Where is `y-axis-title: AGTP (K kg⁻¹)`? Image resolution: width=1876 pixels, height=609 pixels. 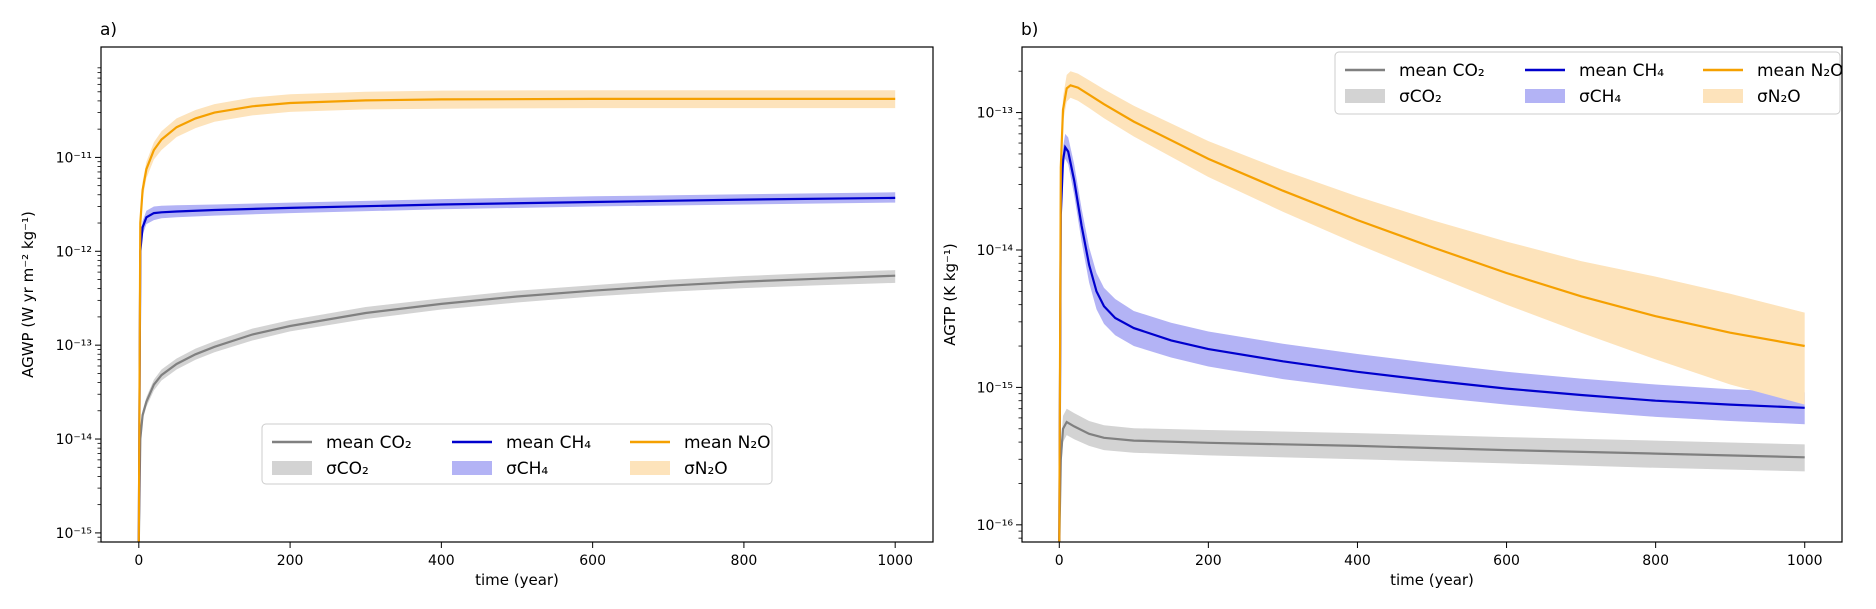 y-axis-title: AGTP (K kg⁻¹) is located at coordinates (950, 294).